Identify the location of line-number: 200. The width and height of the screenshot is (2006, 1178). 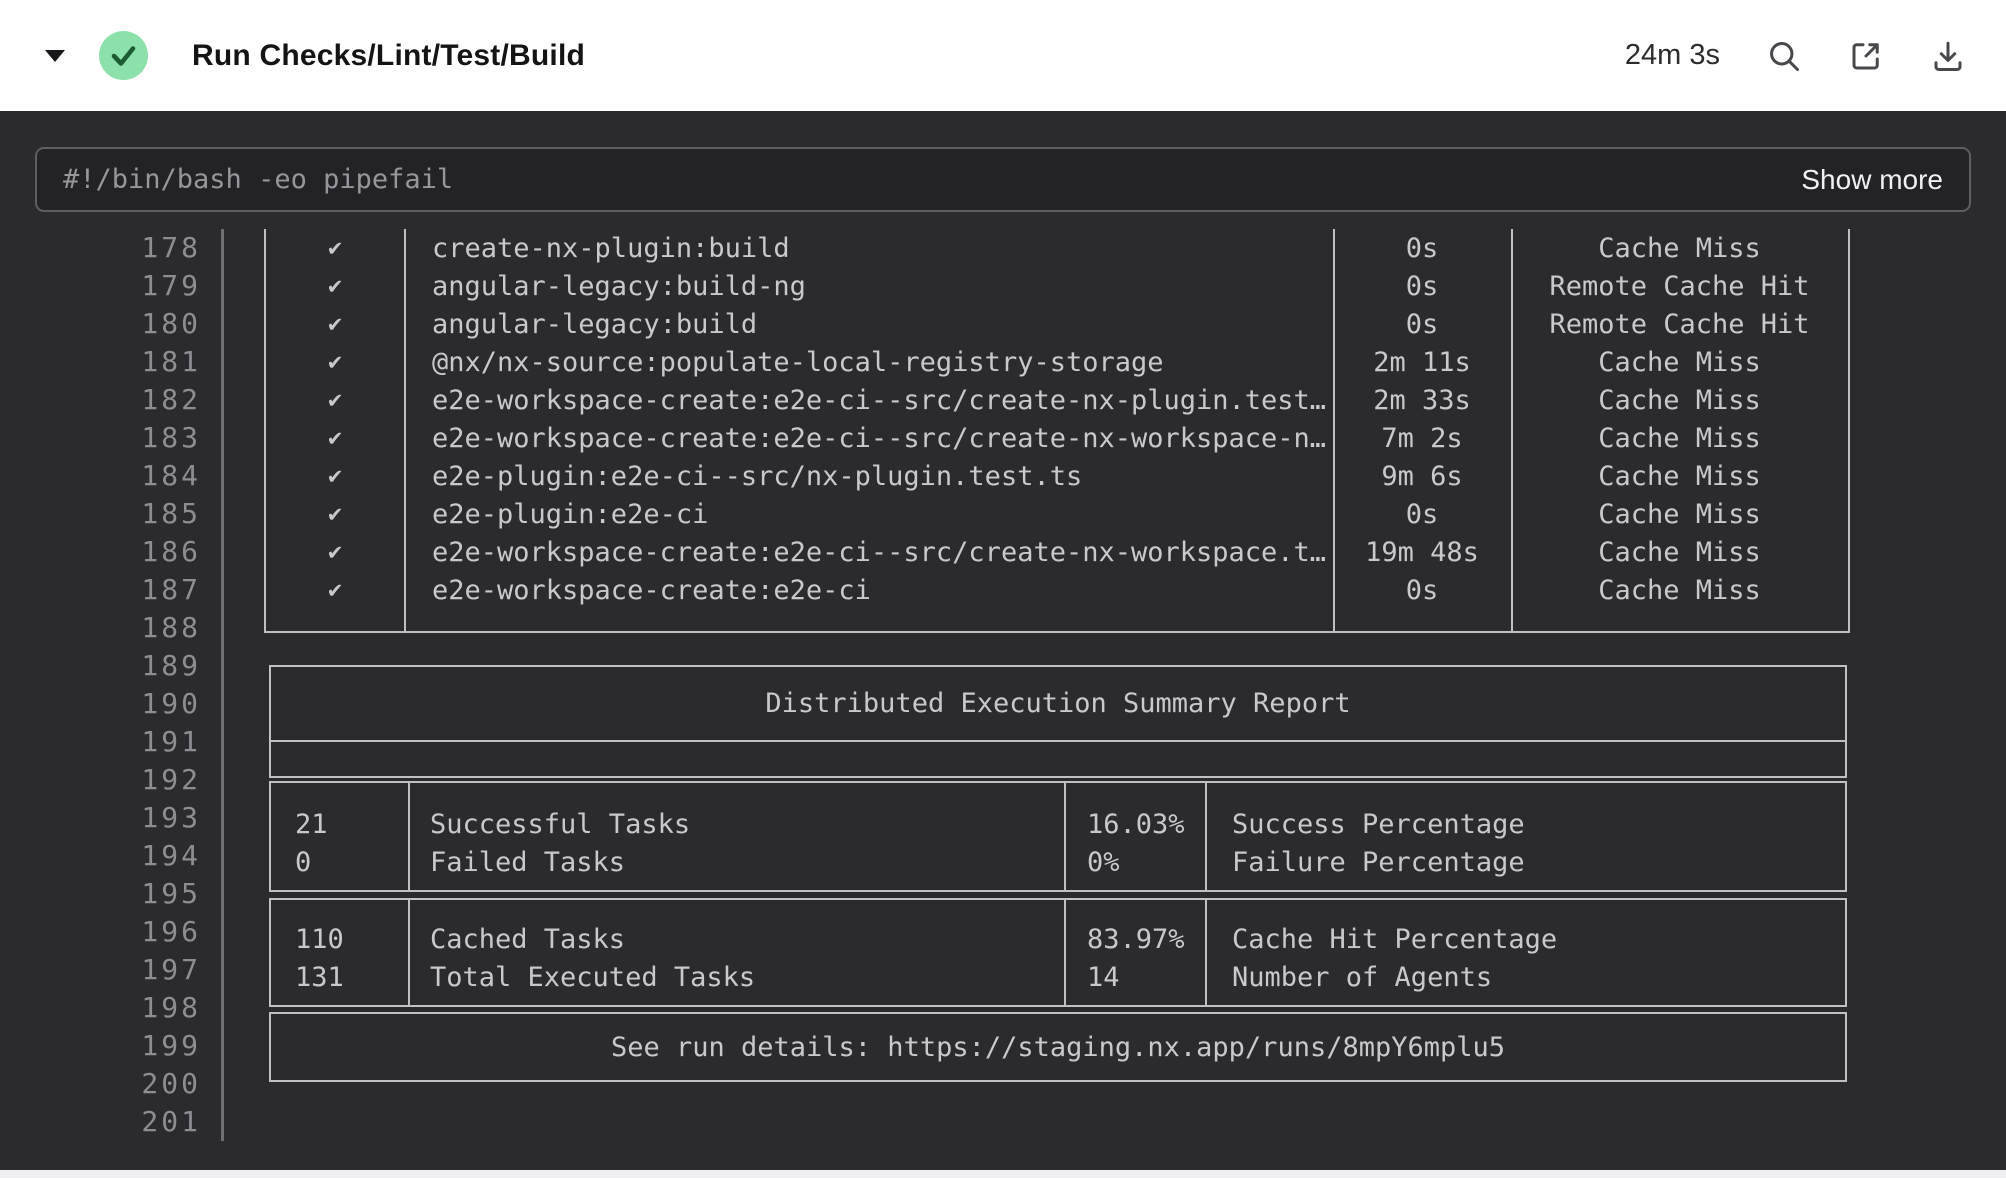
(171, 1083).